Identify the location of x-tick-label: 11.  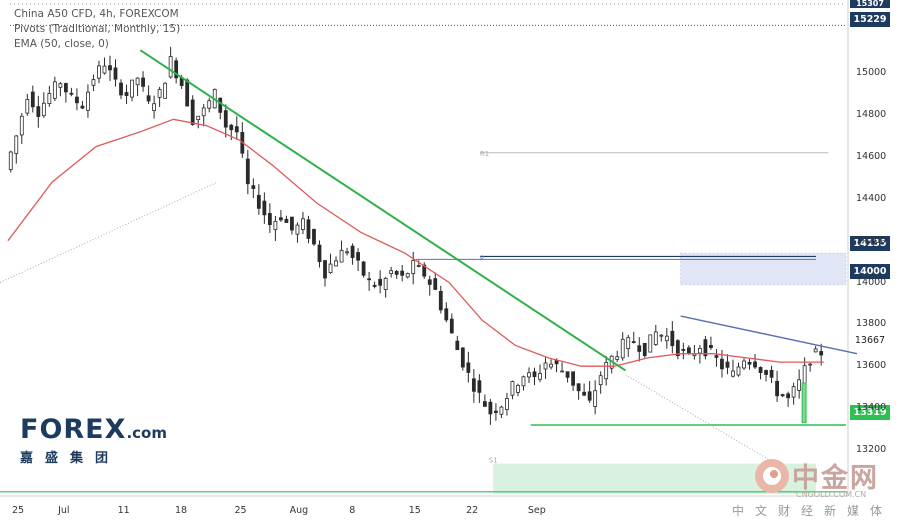
(123, 510).